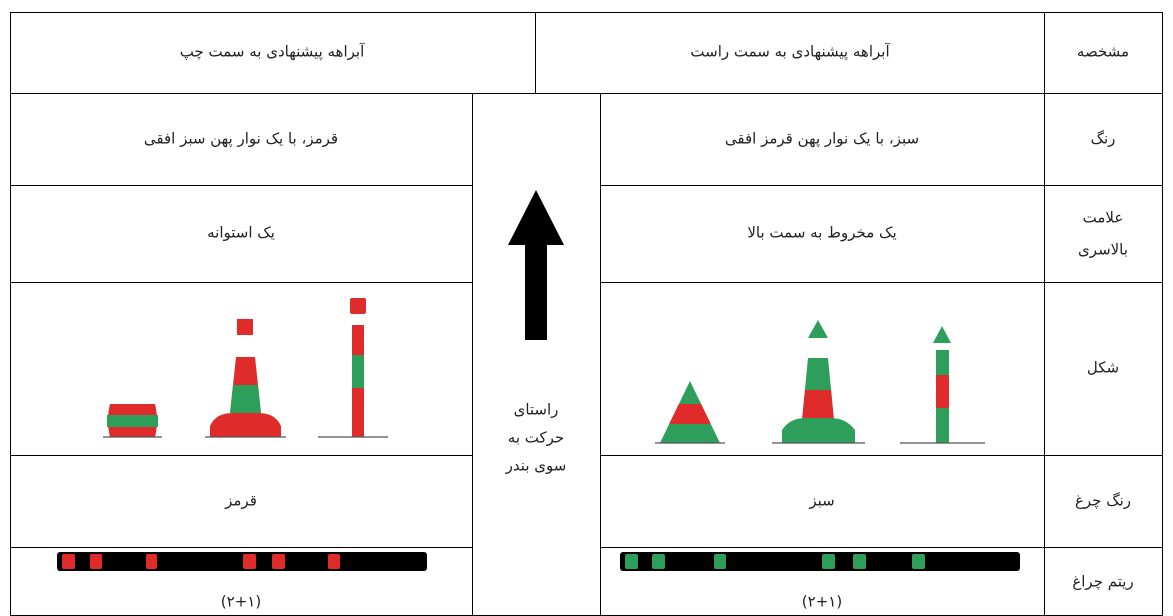 The image size is (1173, 616). I want to click on header-feature: مشخصه, so click(1103, 52).